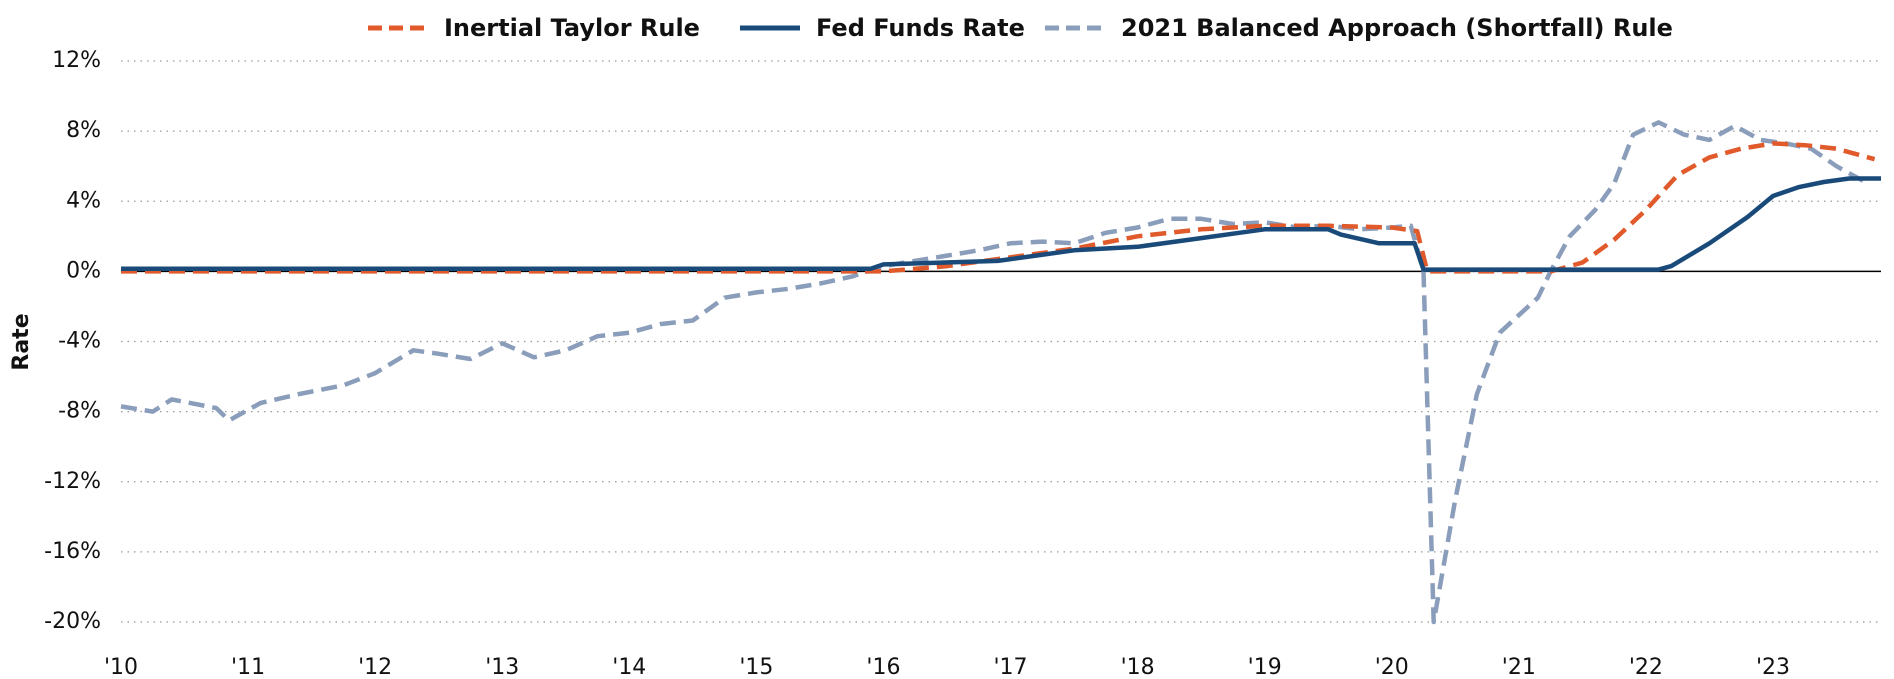  What do you see at coordinates (629, 667) in the screenshot?
I see `x-tick-label: '14` at bounding box center [629, 667].